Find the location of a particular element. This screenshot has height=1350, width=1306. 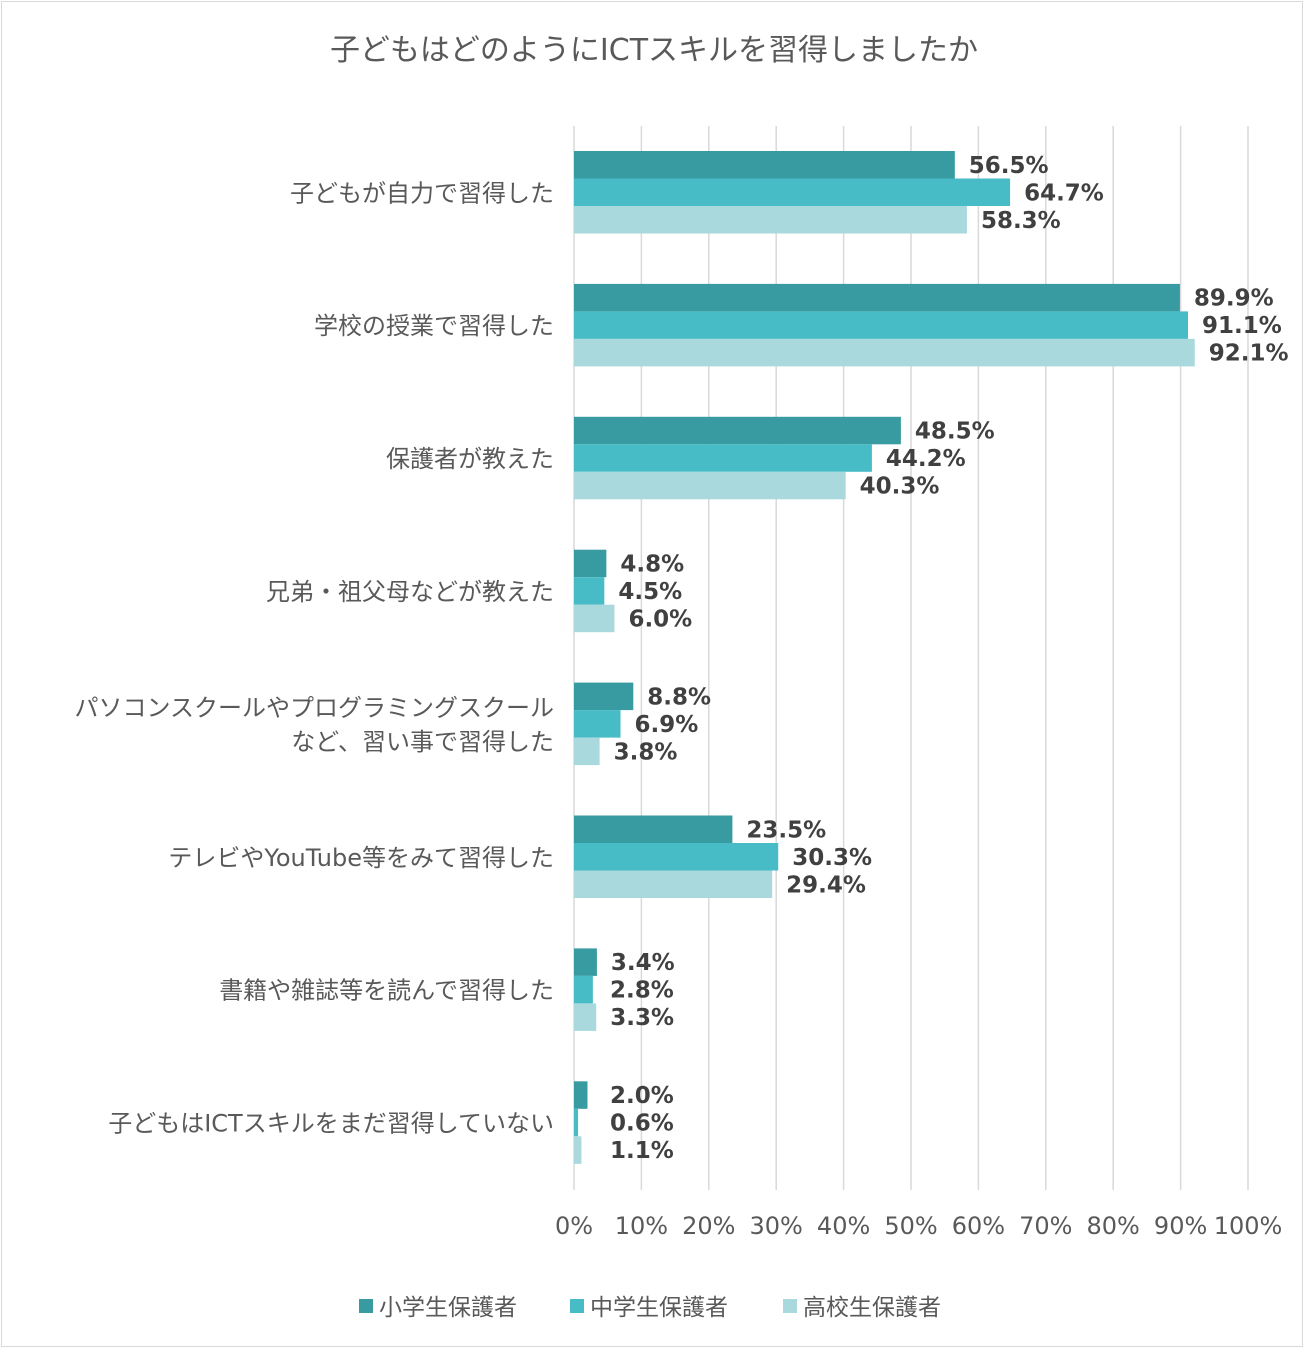

category-label: 保護者が教えた is located at coordinates (470, 459).